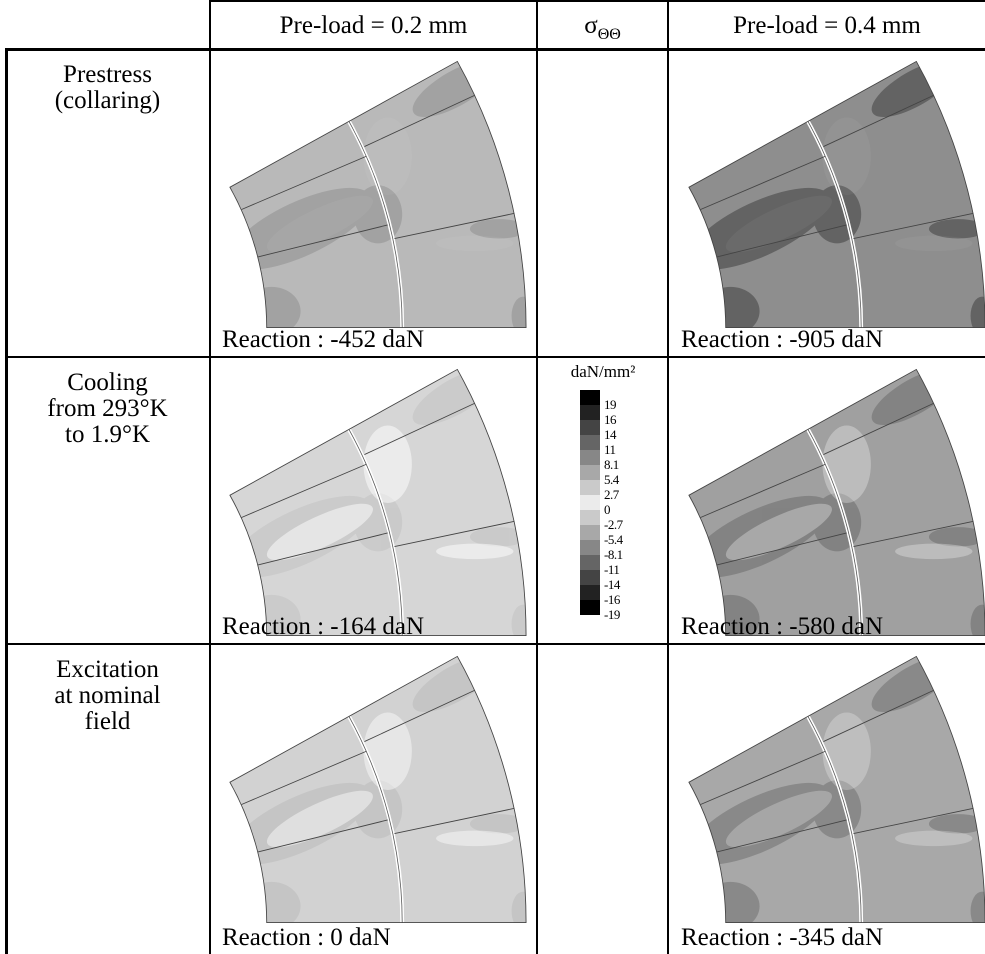  What do you see at coordinates (609, 34) in the screenshot?
I see `stress-subscript: ΘΘ` at bounding box center [609, 34].